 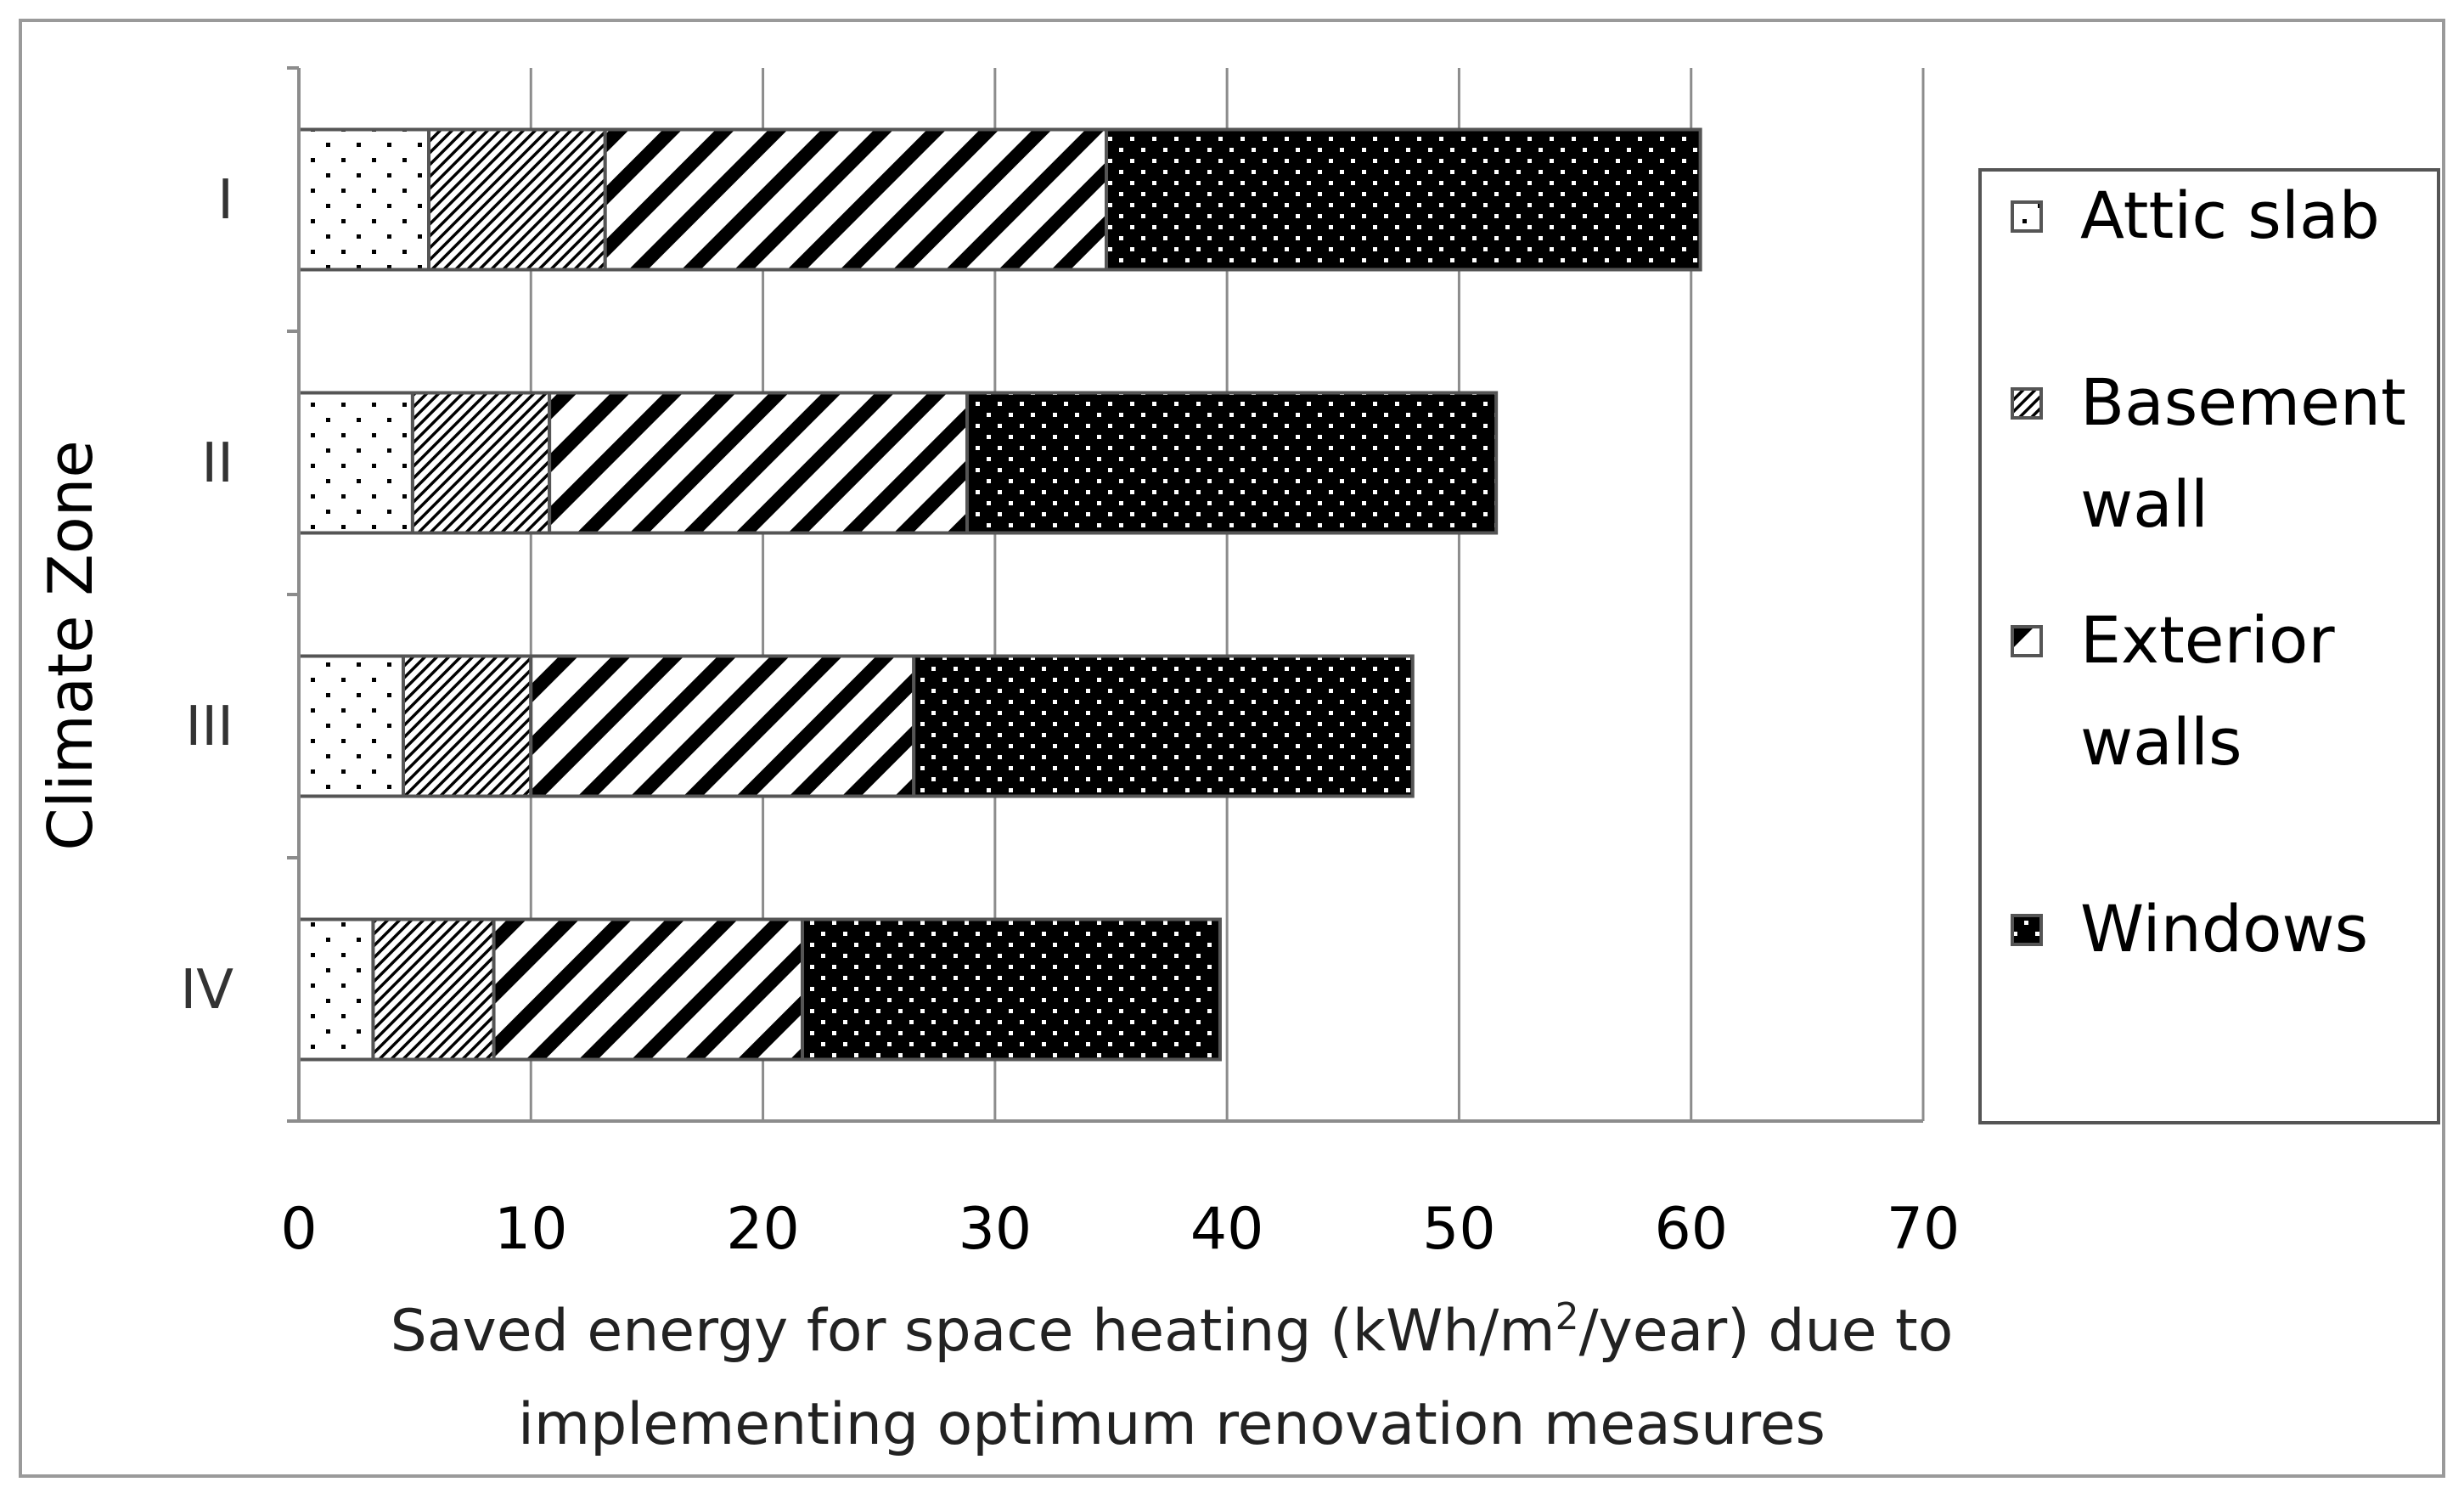 I want to click on bar-I-exterior-walls, so click(x=856, y=200).